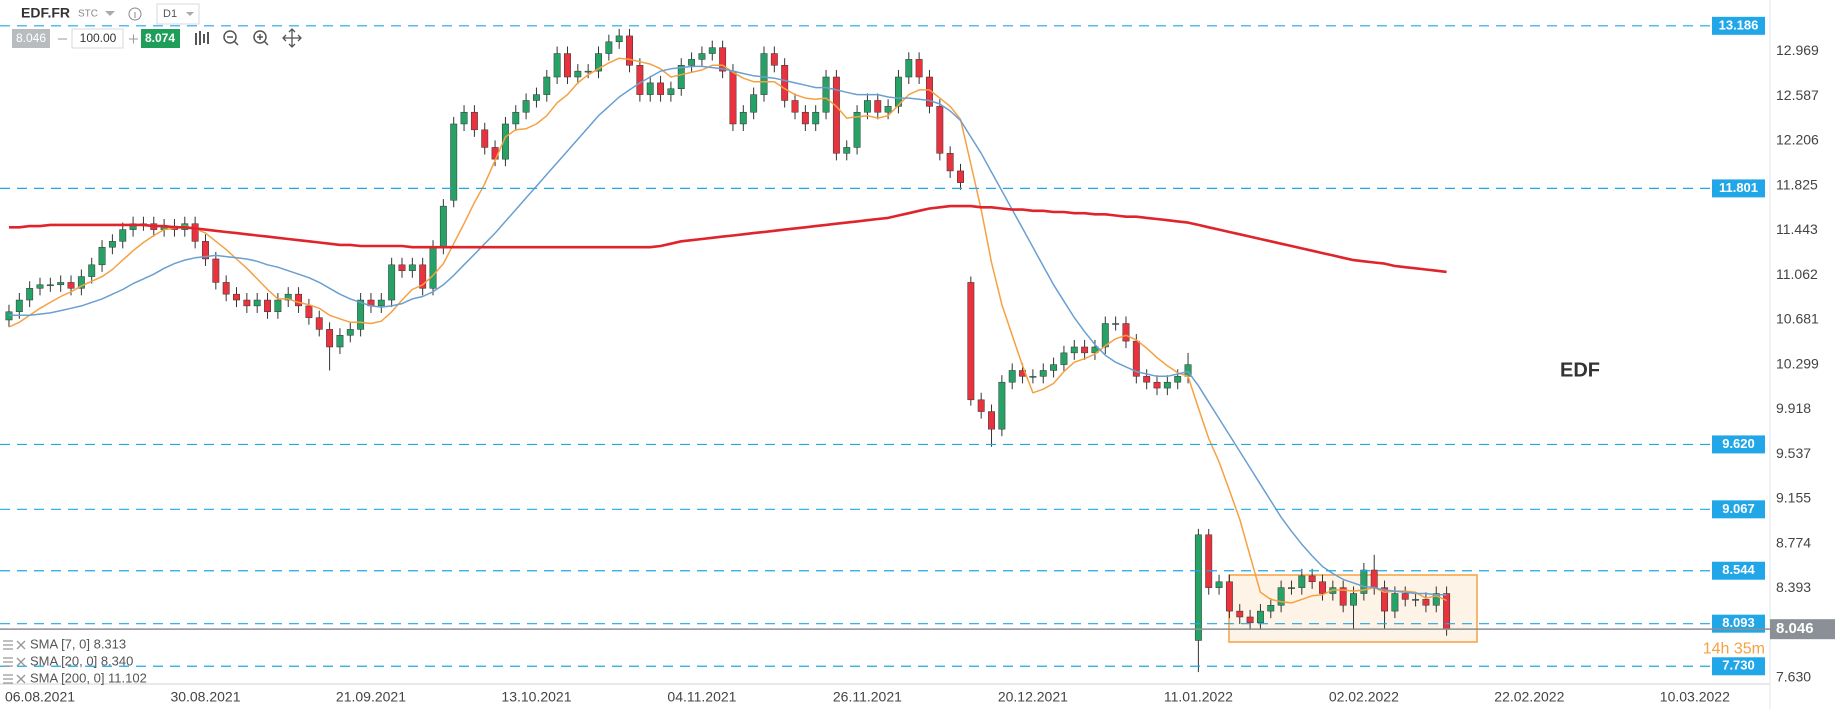  What do you see at coordinates (170, 14) in the screenshot?
I see `timeframe: D1` at bounding box center [170, 14].